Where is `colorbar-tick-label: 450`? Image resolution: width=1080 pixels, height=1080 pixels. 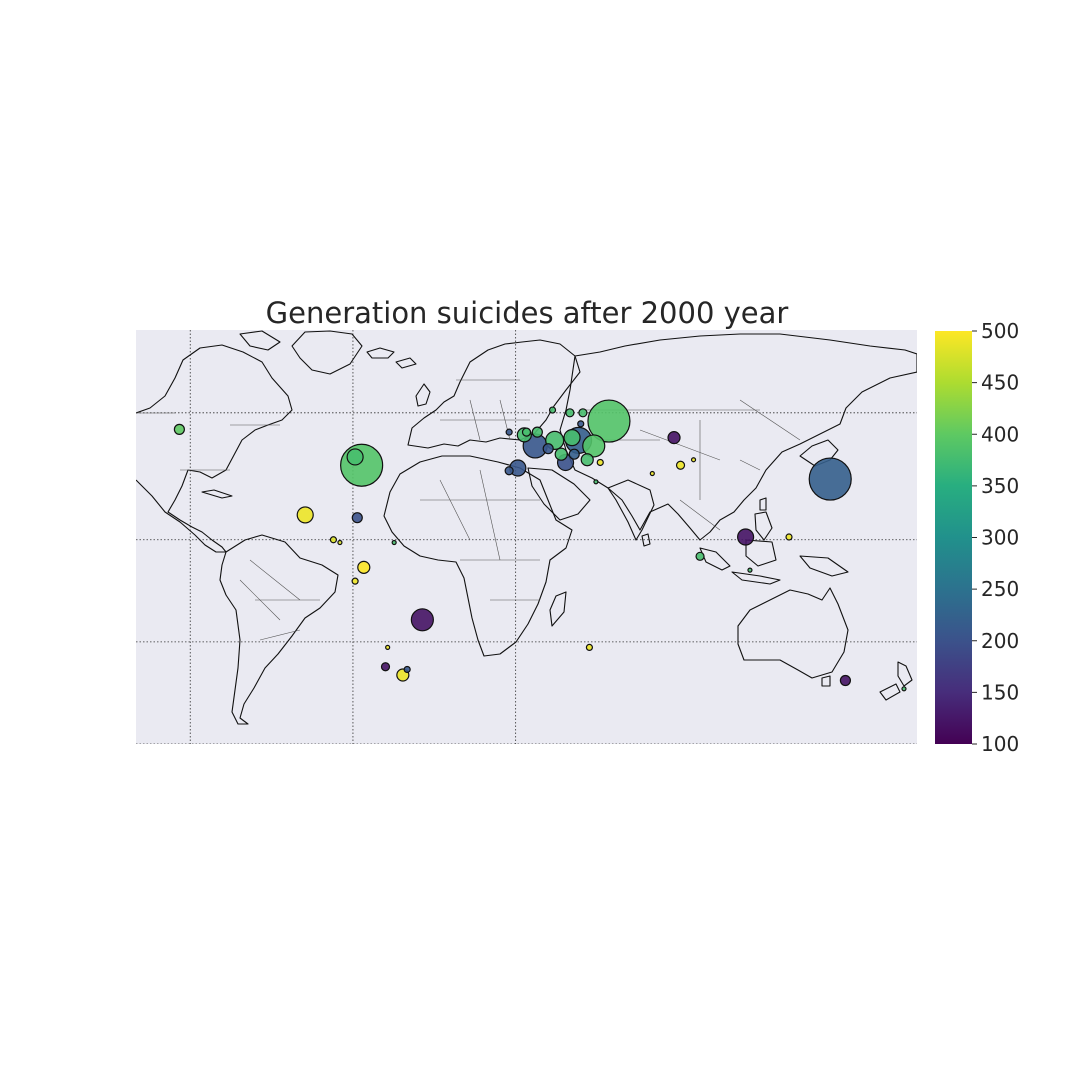
colorbar-tick-label: 450 is located at coordinates (1000, 383).